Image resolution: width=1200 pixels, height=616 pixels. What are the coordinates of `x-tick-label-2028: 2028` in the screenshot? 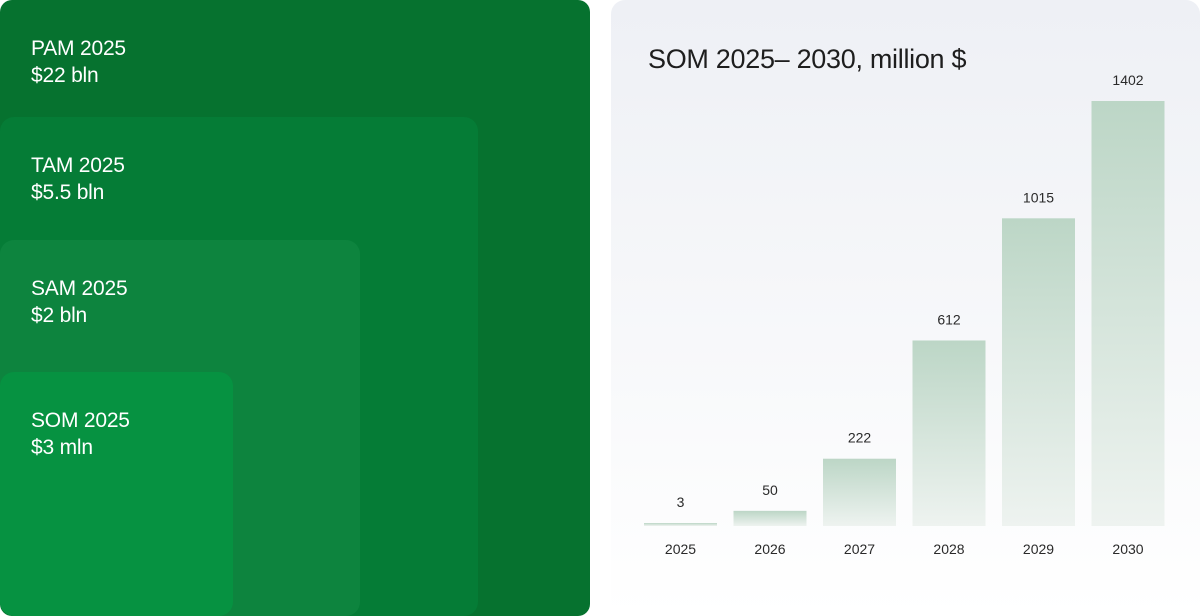 It's located at (948, 549).